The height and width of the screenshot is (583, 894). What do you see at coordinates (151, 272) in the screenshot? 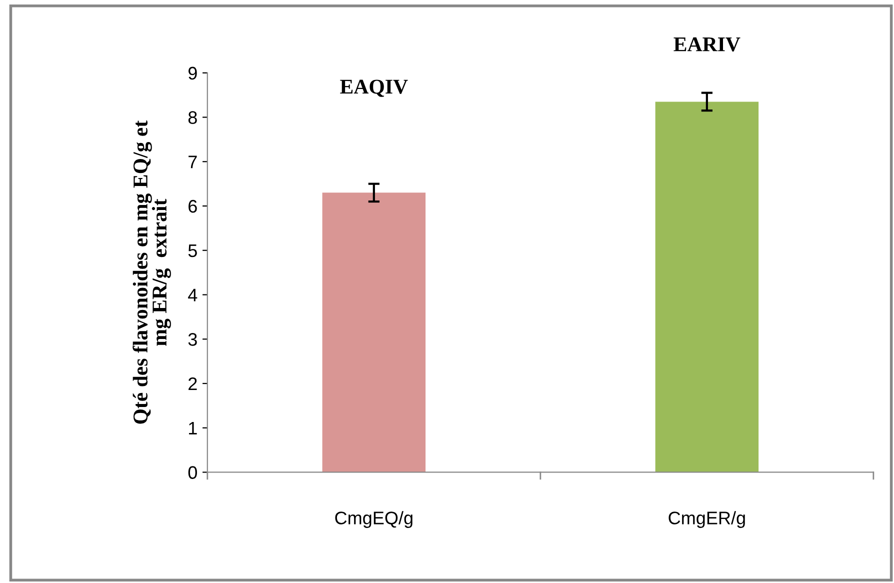
I see `y-axis-title: Qté des flavonoides en mg EQ/g et mg ER/g extrait` at bounding box center [151, 272].